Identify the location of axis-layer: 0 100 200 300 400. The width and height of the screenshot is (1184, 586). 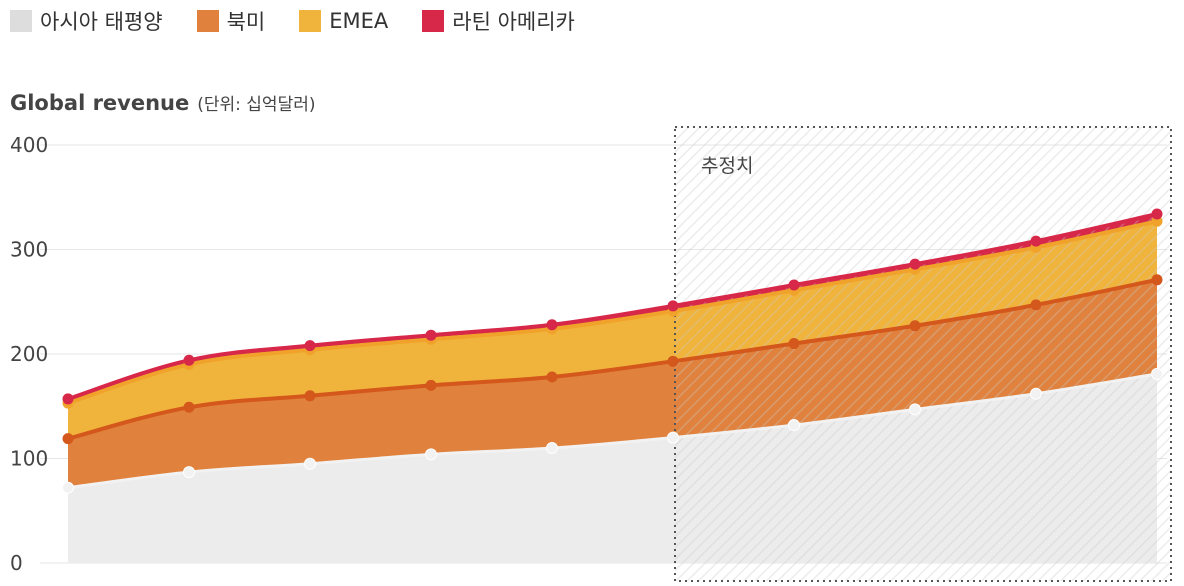
(29, 354).